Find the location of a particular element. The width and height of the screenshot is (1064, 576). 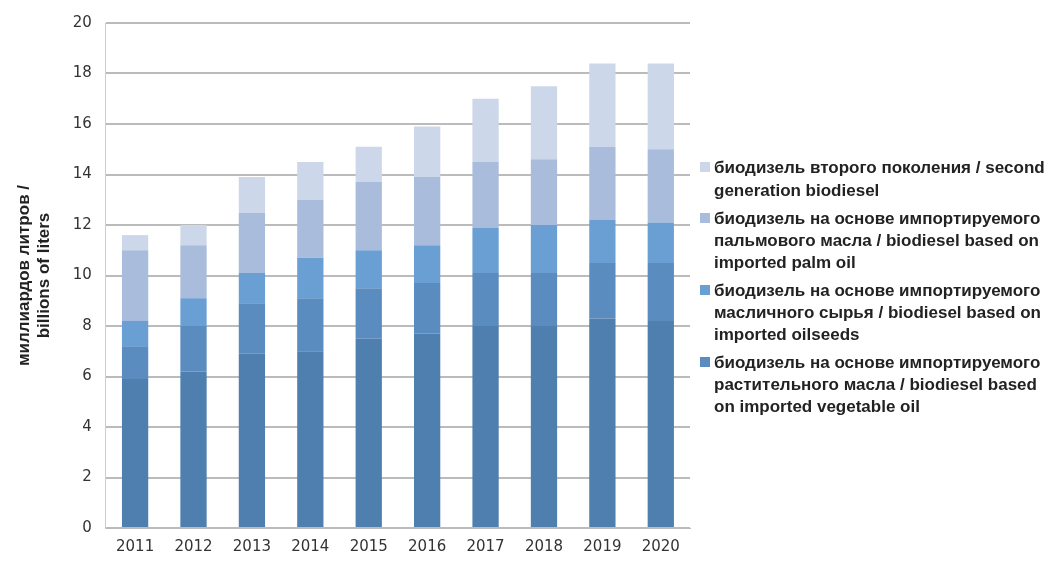

x-tick-label: 2018 is located at coordinates (544, 545).